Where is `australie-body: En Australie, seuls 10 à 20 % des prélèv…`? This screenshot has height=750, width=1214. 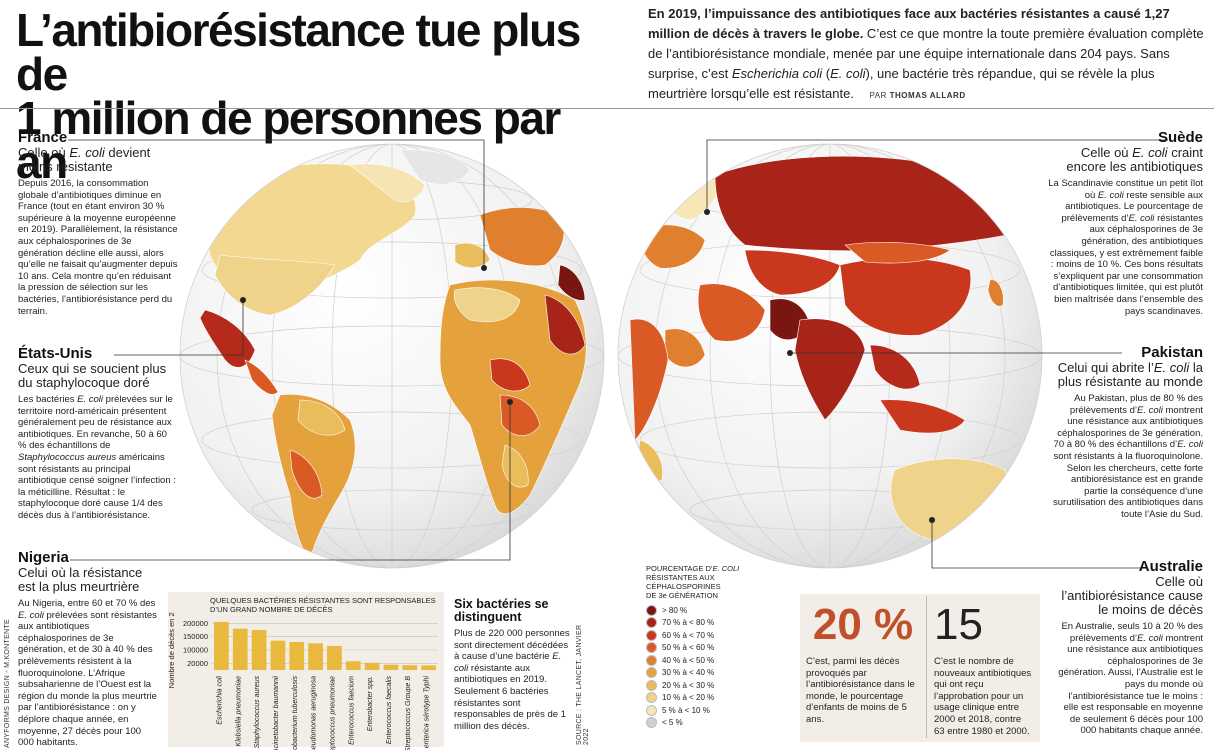 australie-body: En Australie, seuls 10 à 20 % des prélèv… is located at coordinates (1130, 679).